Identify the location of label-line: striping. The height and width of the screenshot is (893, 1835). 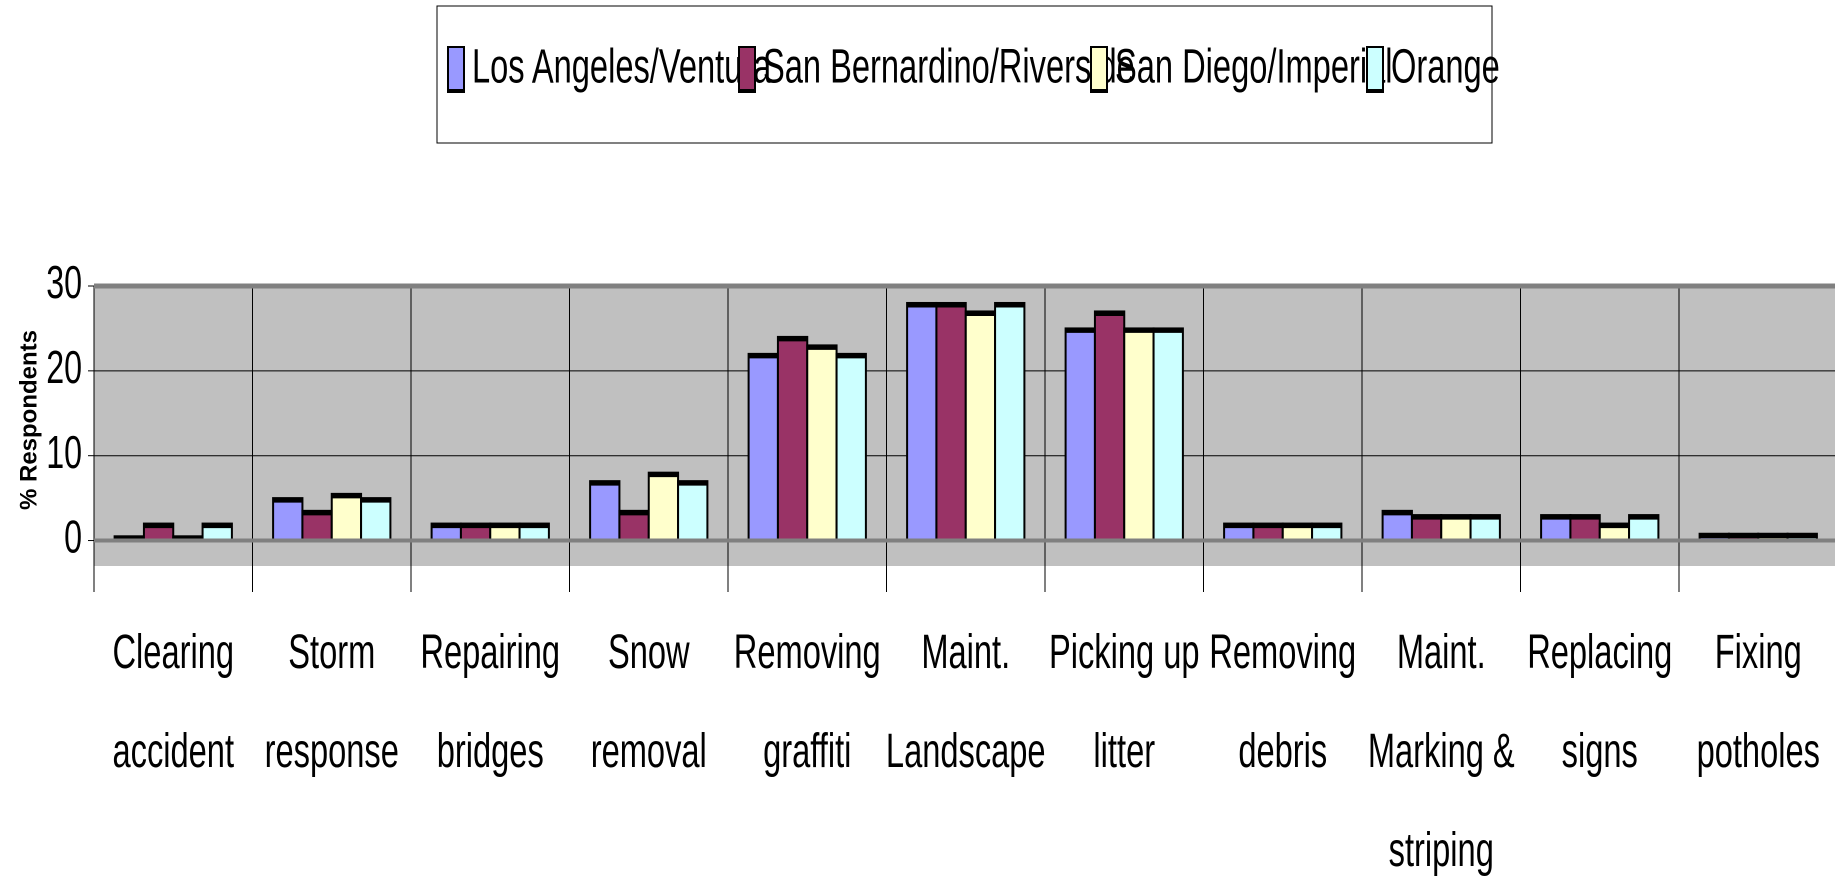
(1441, 849).